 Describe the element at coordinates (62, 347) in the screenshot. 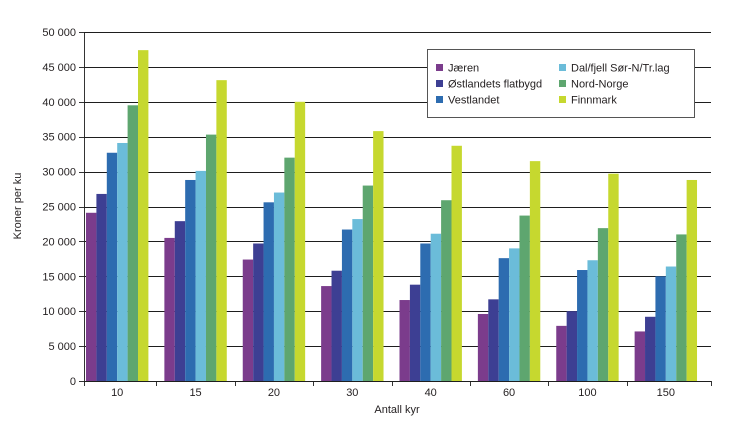

I see `y-tick-label: 5 000` at that location.